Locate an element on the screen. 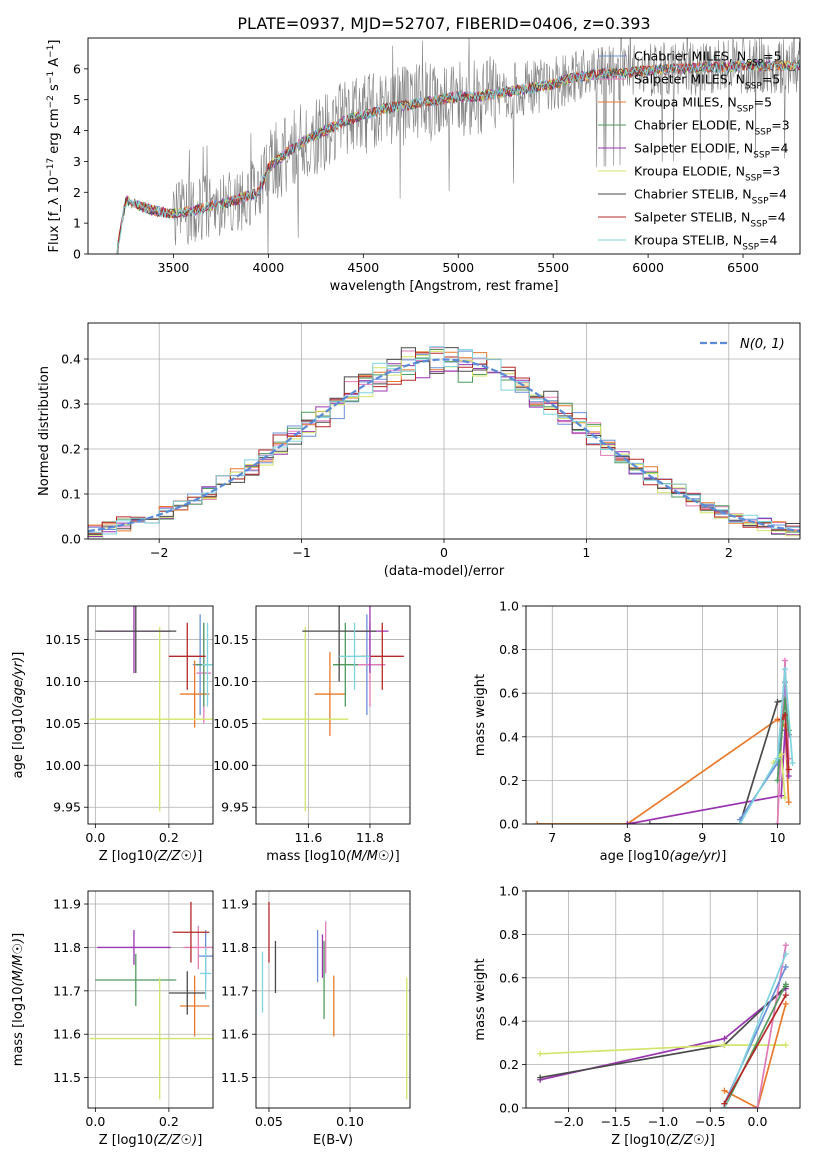 This screenshot has height=1170, width=819. x-tick-label: 3500 is located at coordinates (174, 267).